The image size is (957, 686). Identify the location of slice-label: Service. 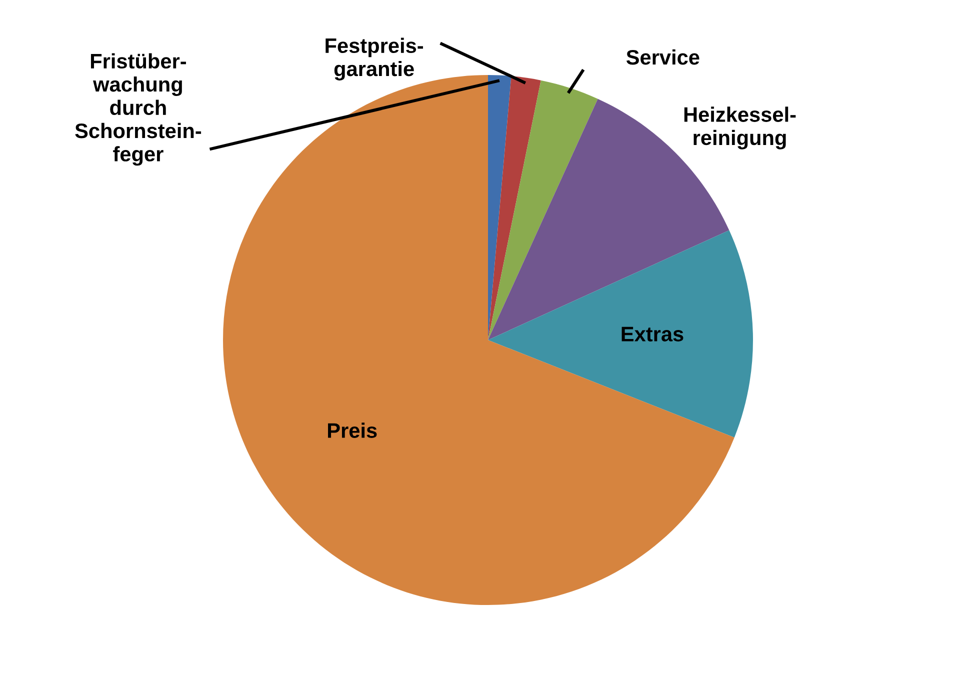
(663, 57).